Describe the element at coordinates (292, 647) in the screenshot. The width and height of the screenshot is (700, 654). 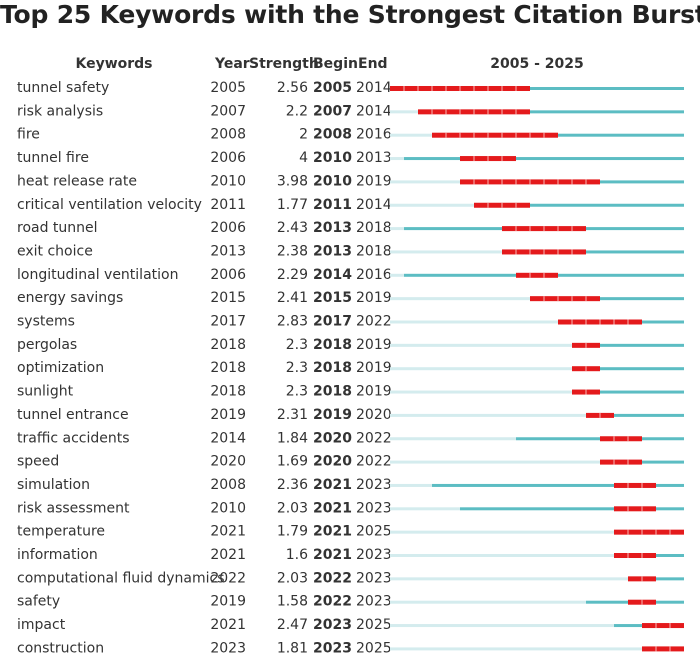
I see `strength-value: 1.81` at that location.